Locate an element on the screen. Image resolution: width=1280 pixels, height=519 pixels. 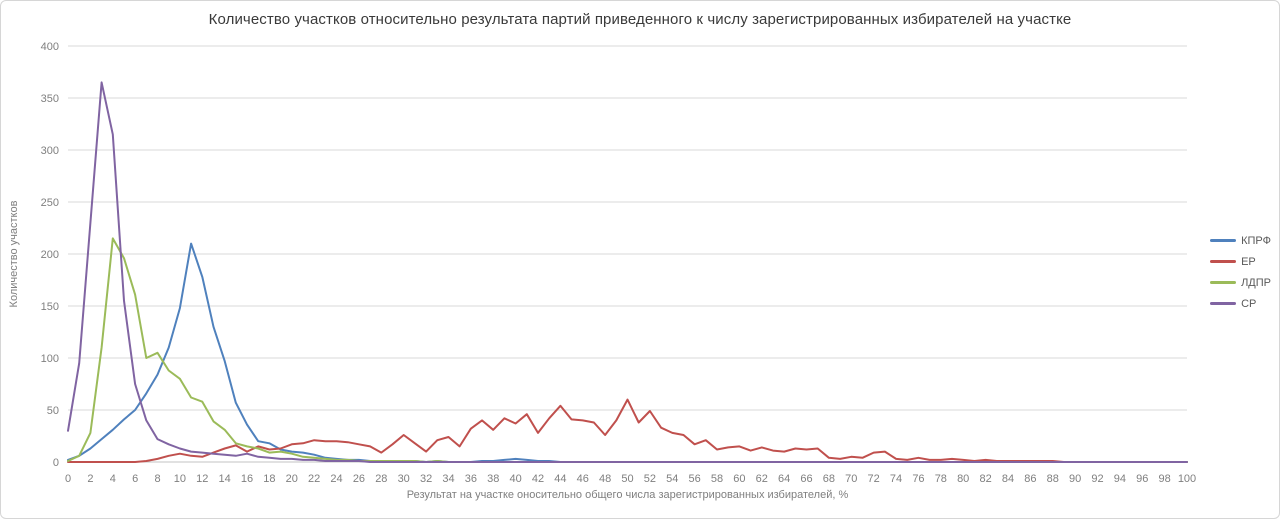
x-tick-label: 90 is located at coordinates (1075, 479).